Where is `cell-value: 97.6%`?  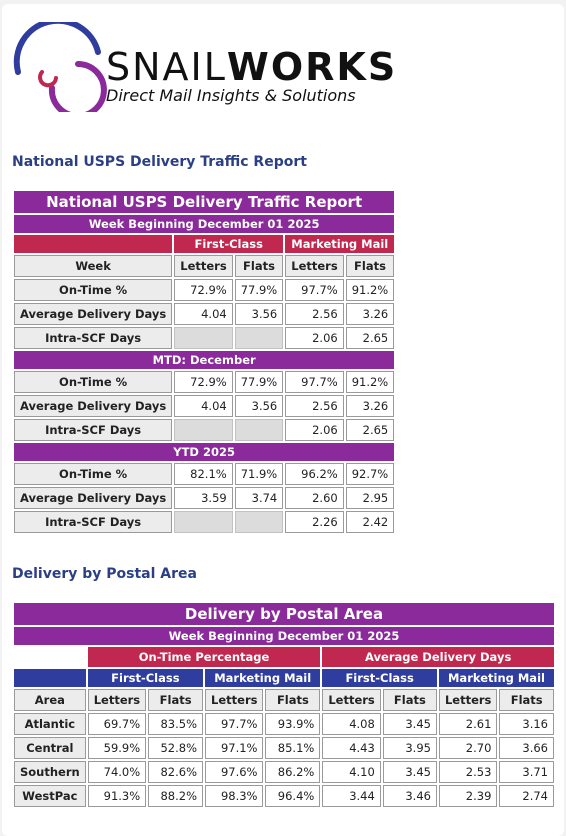 cell-value: 97.6% is located at coordinates (234, 772).